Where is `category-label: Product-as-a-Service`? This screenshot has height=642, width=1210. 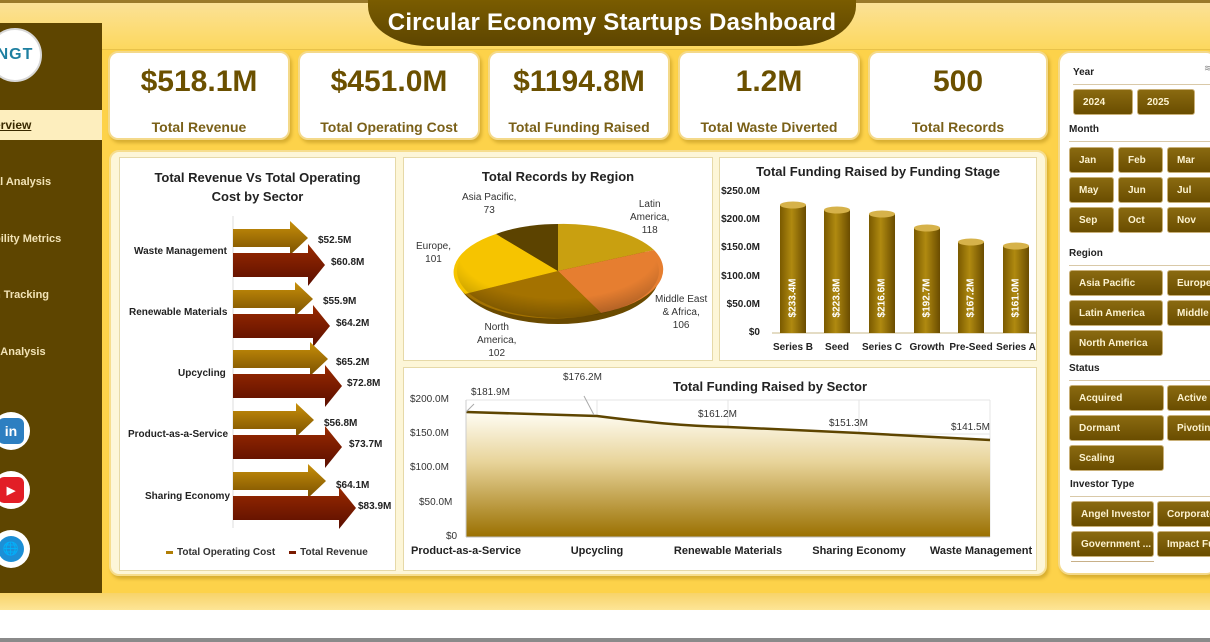 category-label: Product-as-a-Service is located at coordinates (178, 434).